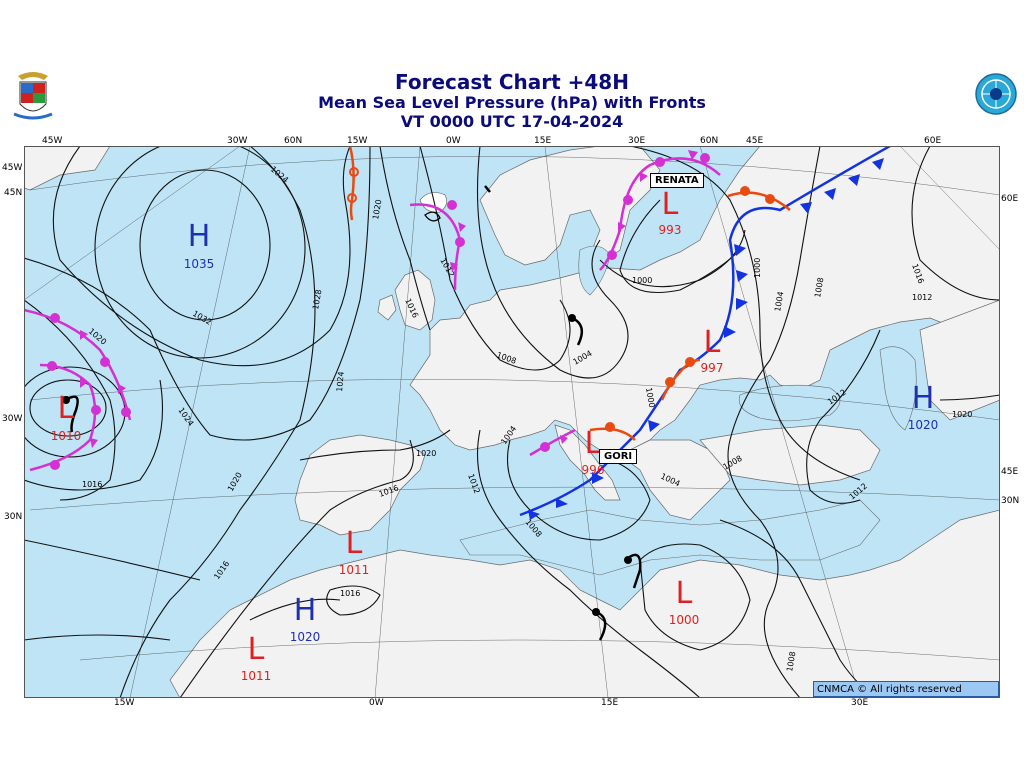  Describe the element at coordinates (677, 180) in the screenshot. I see `storm-name-label: RENATA` at that location.